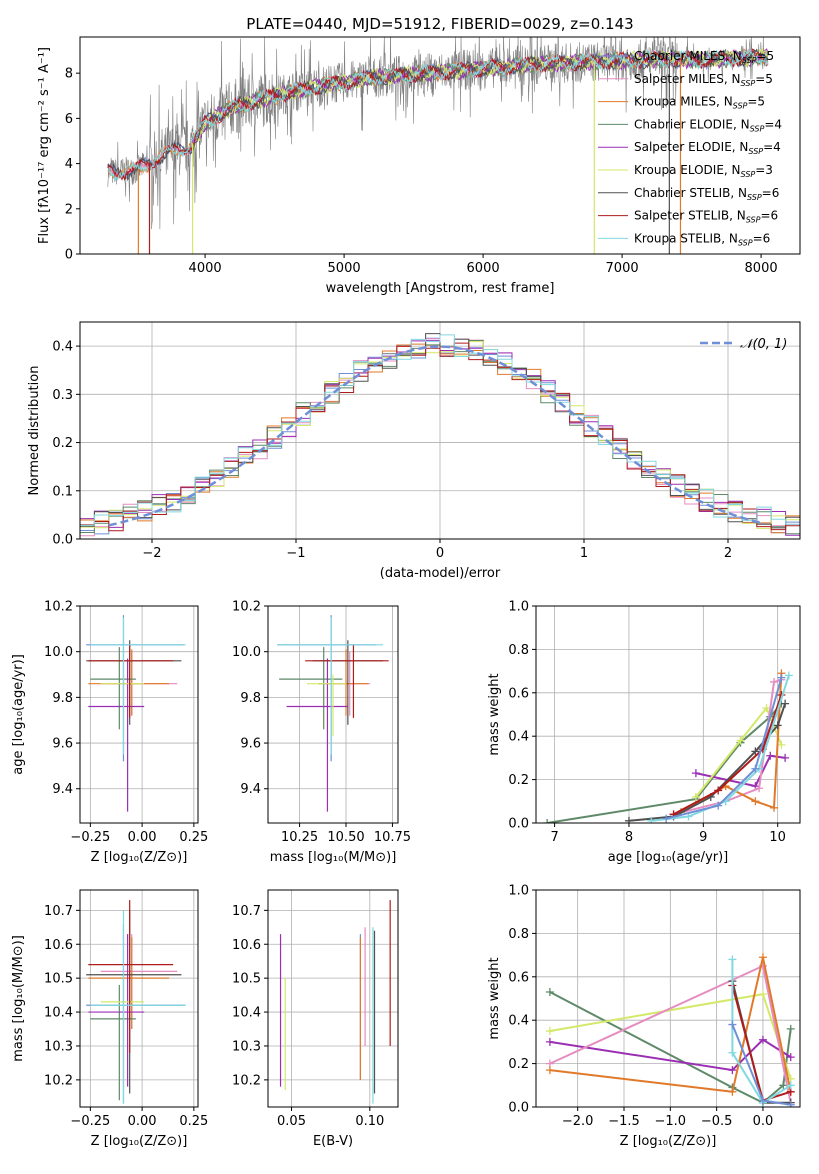  What do you see at coordinates (333, 857) in the screenshot?
I see `x-axis-label: mass [log₁₀(M/M⊙)]` at bounding box center [333, 857].